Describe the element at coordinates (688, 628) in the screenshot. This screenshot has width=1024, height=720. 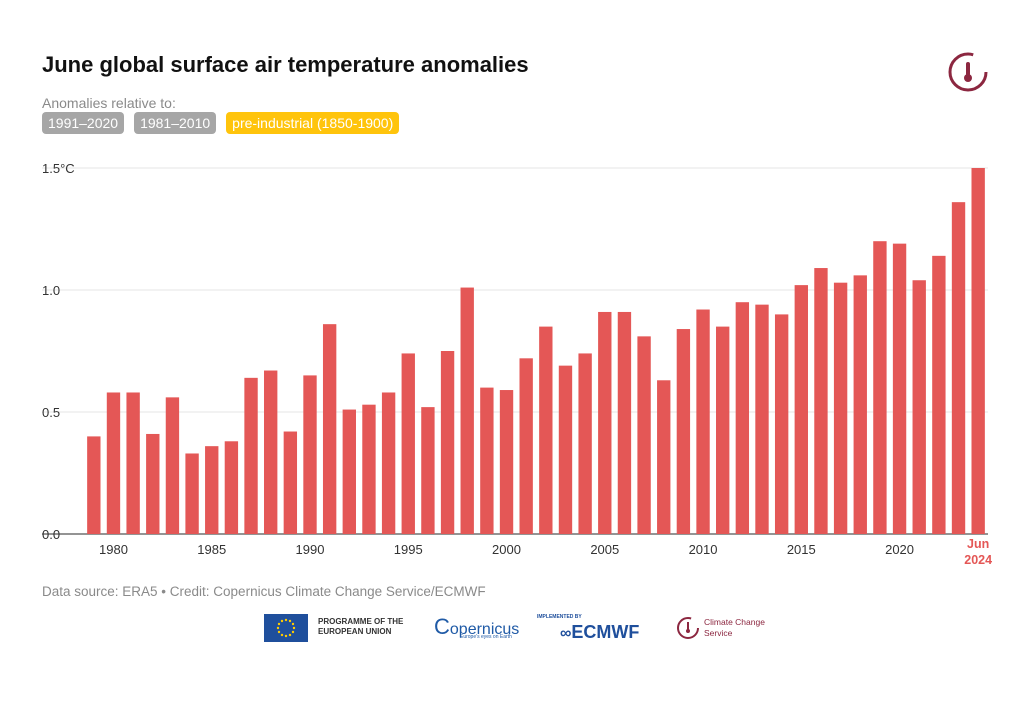
I see `c3s-small-icon` at that location.